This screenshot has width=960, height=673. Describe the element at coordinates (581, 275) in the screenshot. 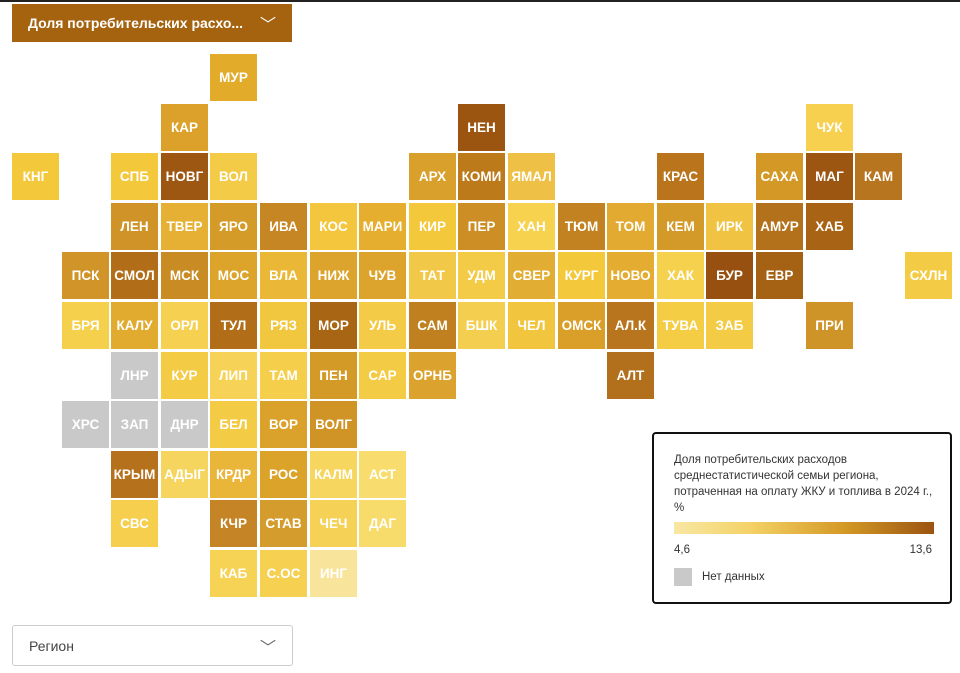

I see `region-tile-40: КУРГ` at that location.